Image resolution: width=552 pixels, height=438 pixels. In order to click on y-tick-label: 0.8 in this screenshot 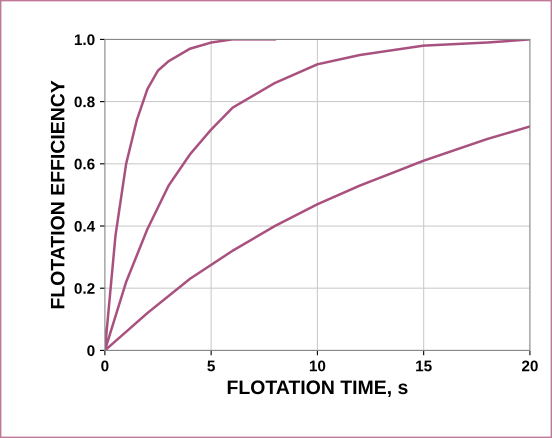, I will do `click(84, 102)`.